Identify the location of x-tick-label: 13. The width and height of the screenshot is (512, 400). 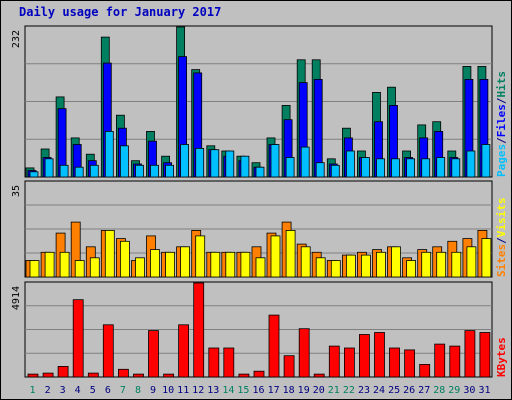
(213, 390).